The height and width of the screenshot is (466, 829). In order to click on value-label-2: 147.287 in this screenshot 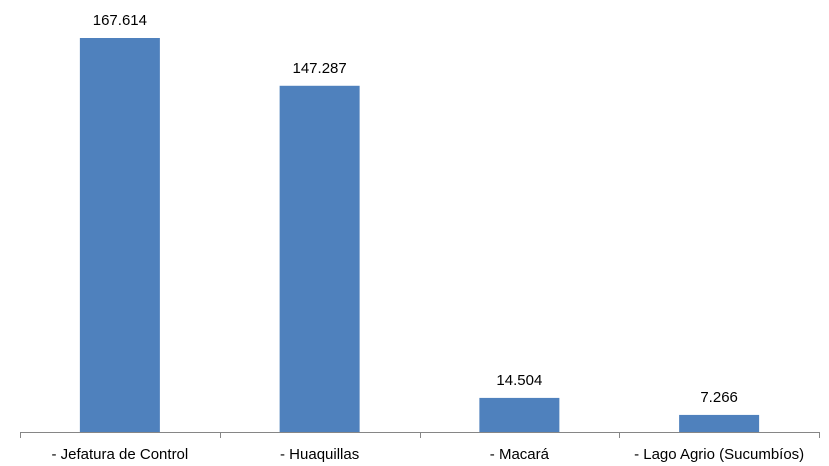, I will do `click(320, 68)`.